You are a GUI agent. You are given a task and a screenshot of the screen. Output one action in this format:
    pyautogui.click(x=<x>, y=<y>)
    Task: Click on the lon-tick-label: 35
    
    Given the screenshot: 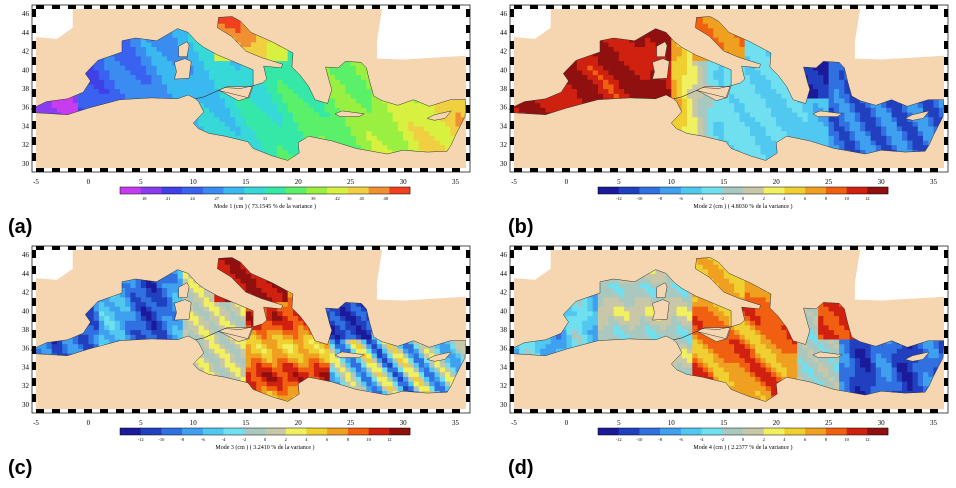 What is the action you would take?
    pyautogui.click(x=934, y=182)
    